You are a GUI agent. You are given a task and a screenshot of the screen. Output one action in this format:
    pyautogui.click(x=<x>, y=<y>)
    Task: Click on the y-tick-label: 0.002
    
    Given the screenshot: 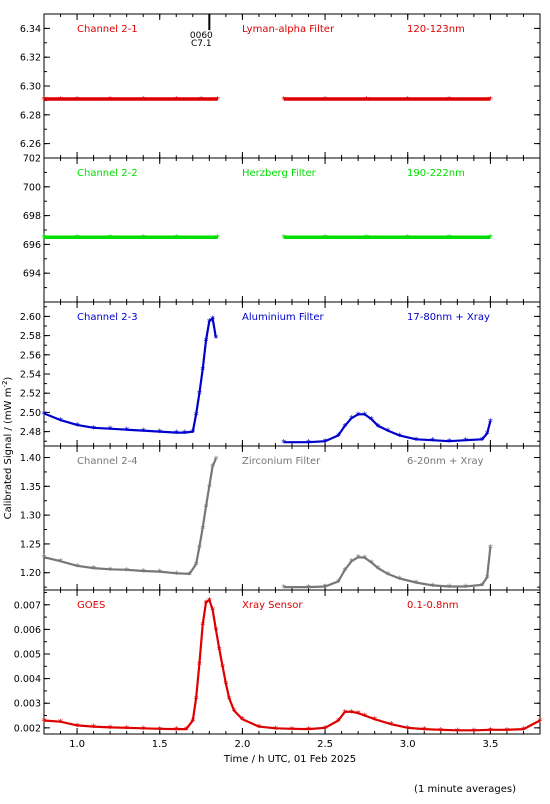 What is the action you would take?
    pyautogui.click(x=27, y=728)
    